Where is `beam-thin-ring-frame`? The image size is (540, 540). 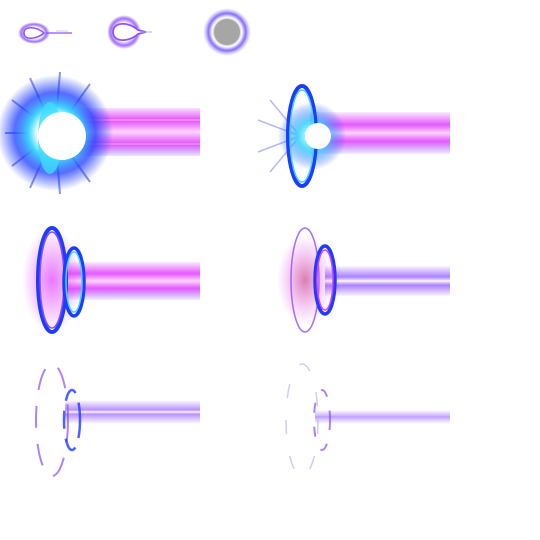
beam-thin-ring-frame is located at coordinates (350, 275).